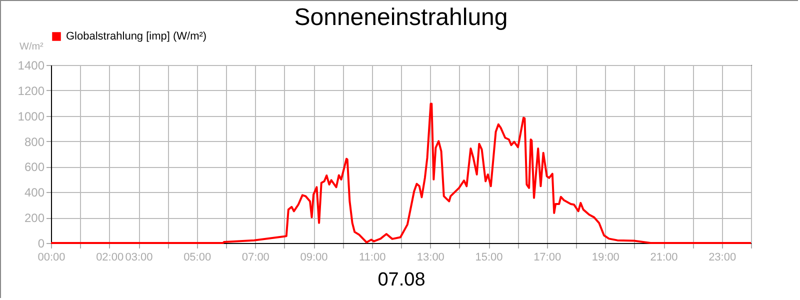  Describe the element at coordinates (34, 167) in the screenshot. I see `y-tick-label: 600` at that location.